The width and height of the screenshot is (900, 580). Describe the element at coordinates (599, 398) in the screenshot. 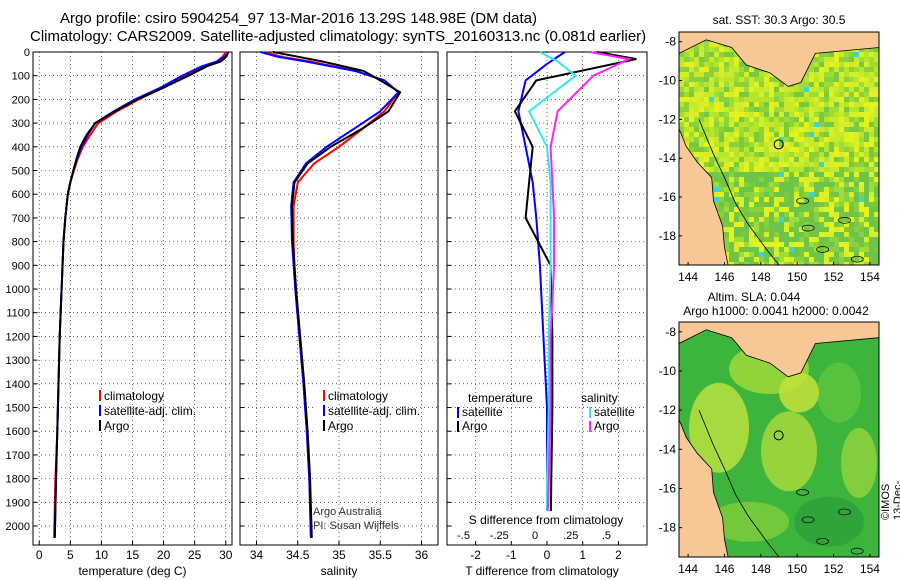

I see `legend-title-salinity: salinity` at that location.